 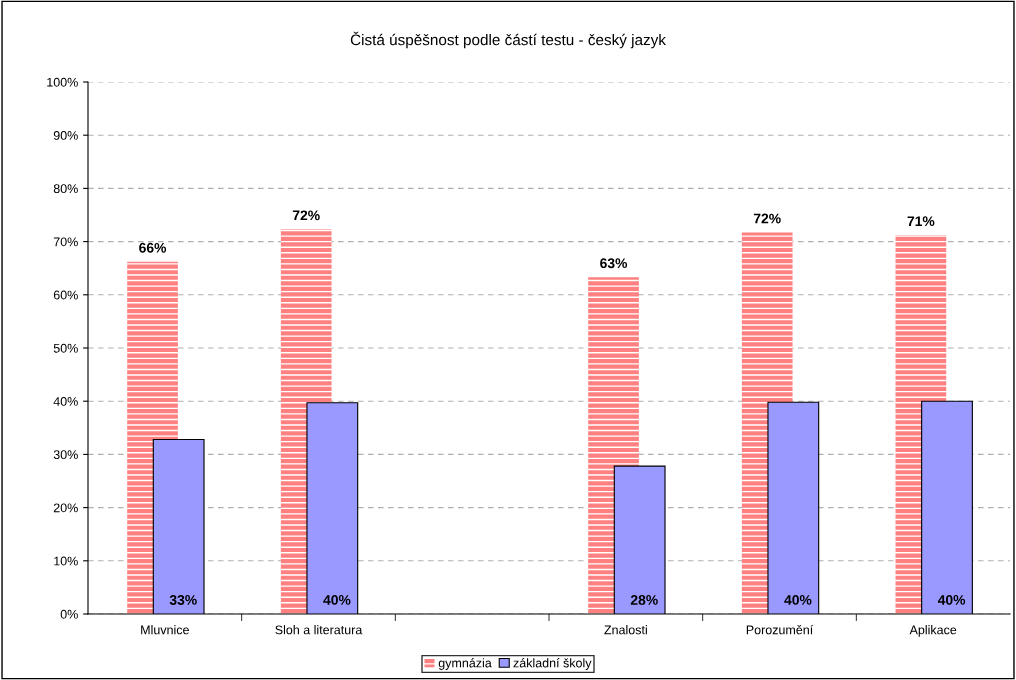 I want to click on data-label: 28%, so click(x=644, y=600).